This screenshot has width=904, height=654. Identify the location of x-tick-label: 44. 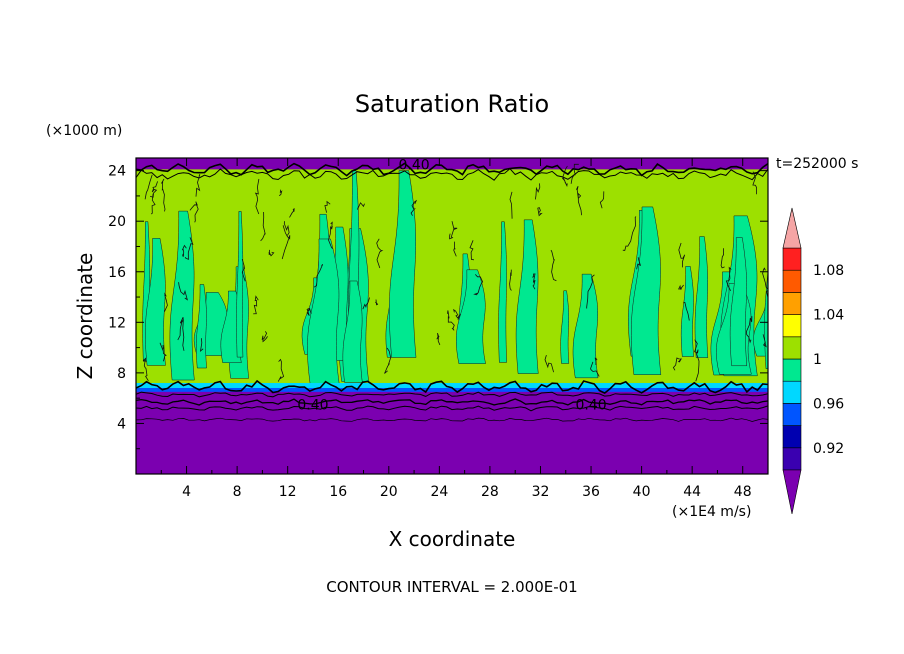
(692, 492).